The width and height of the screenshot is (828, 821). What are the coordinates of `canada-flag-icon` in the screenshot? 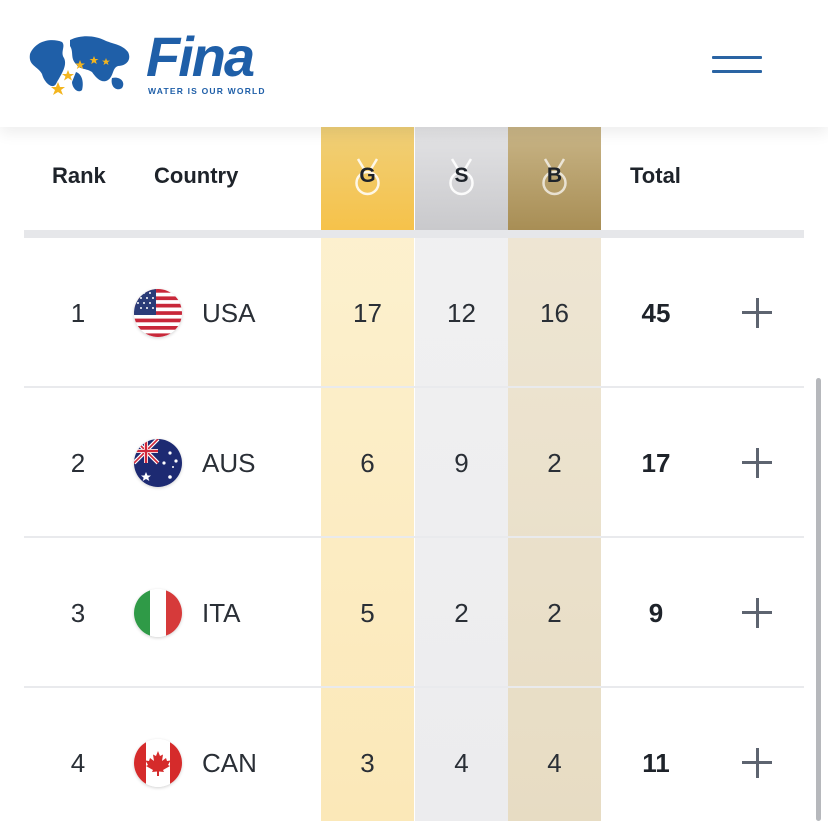 It's located at (158, 763).